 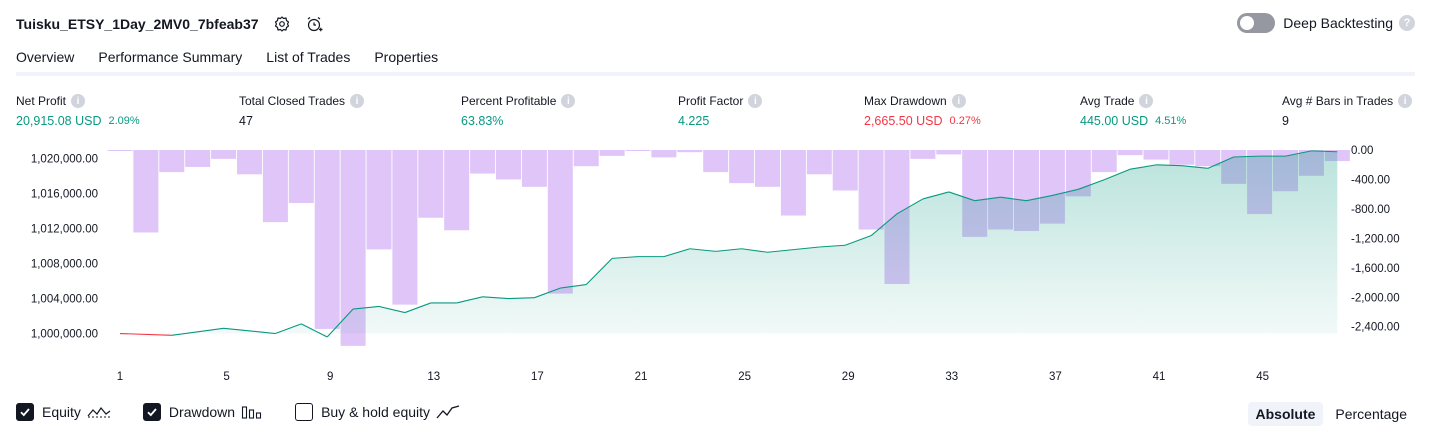 What do you see at coordinates (226, 377) in the screenshot?
I see `x-axis-tick: 5` at bounding box center [226, 377].